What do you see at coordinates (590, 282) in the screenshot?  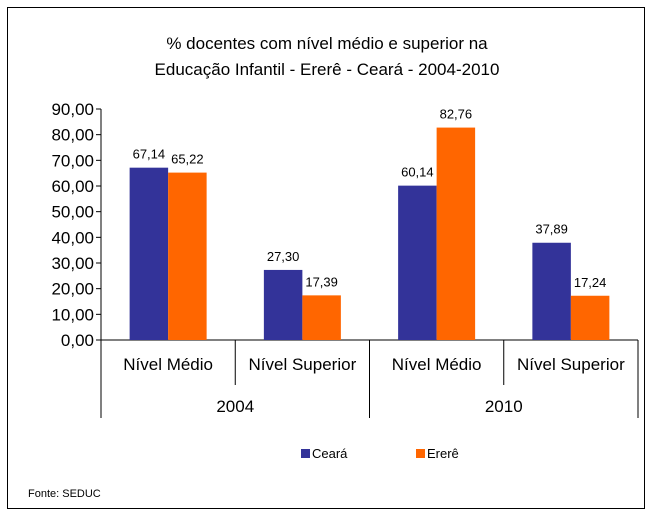 I see `data-label: 17,24` at bounding box center [590, 282].